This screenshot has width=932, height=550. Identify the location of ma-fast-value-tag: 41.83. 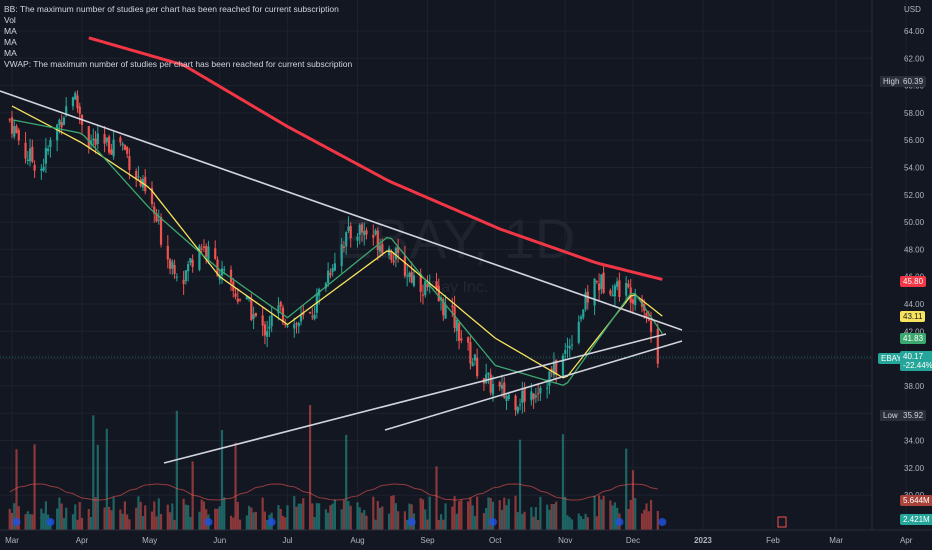
(913, 338).